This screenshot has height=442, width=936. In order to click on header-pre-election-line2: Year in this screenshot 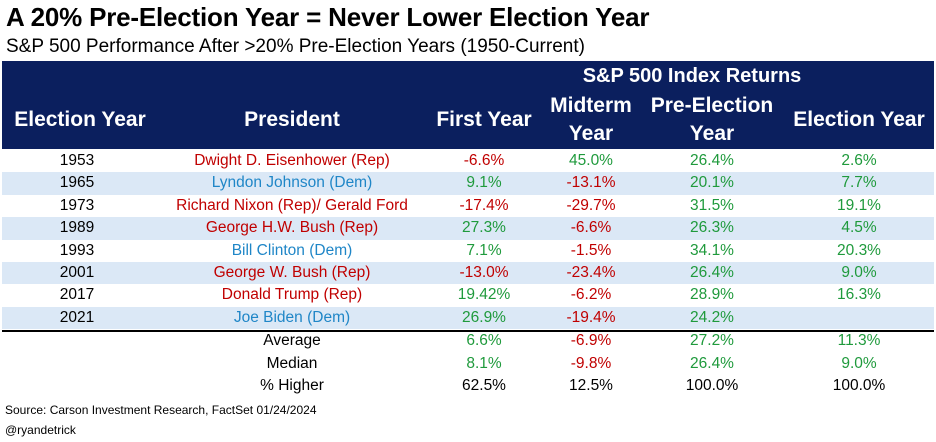, I will do `click(712, 133)`.